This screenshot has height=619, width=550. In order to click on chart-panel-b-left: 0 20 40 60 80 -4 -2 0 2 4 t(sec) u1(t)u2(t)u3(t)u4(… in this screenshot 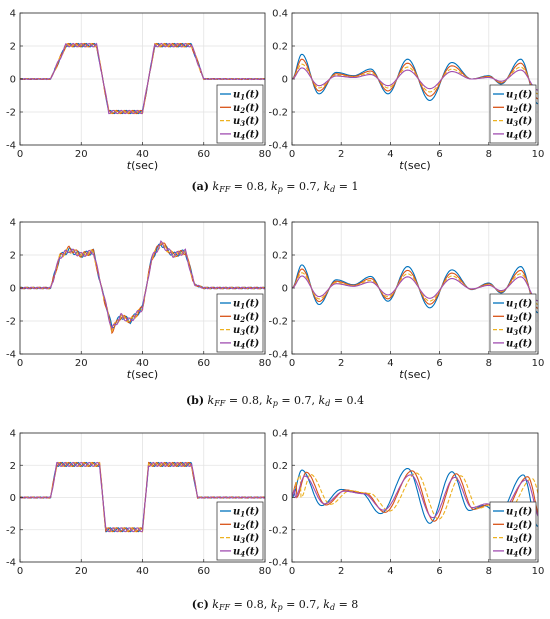, I will do `click(138, 300)`.